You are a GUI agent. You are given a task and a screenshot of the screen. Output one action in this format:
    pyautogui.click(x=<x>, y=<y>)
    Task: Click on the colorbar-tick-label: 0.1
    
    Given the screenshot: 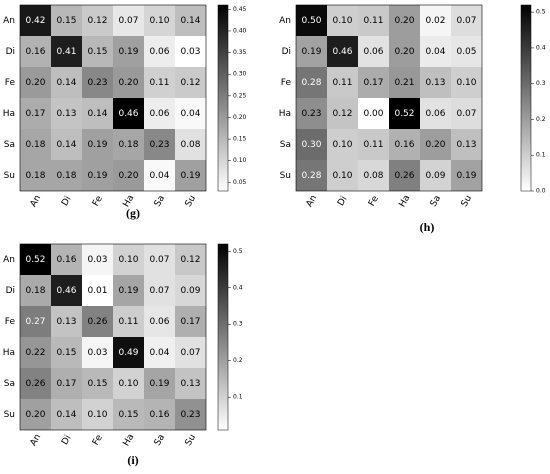 What is the action you would take?
    pyautogui.click(x=541, y=155)
    